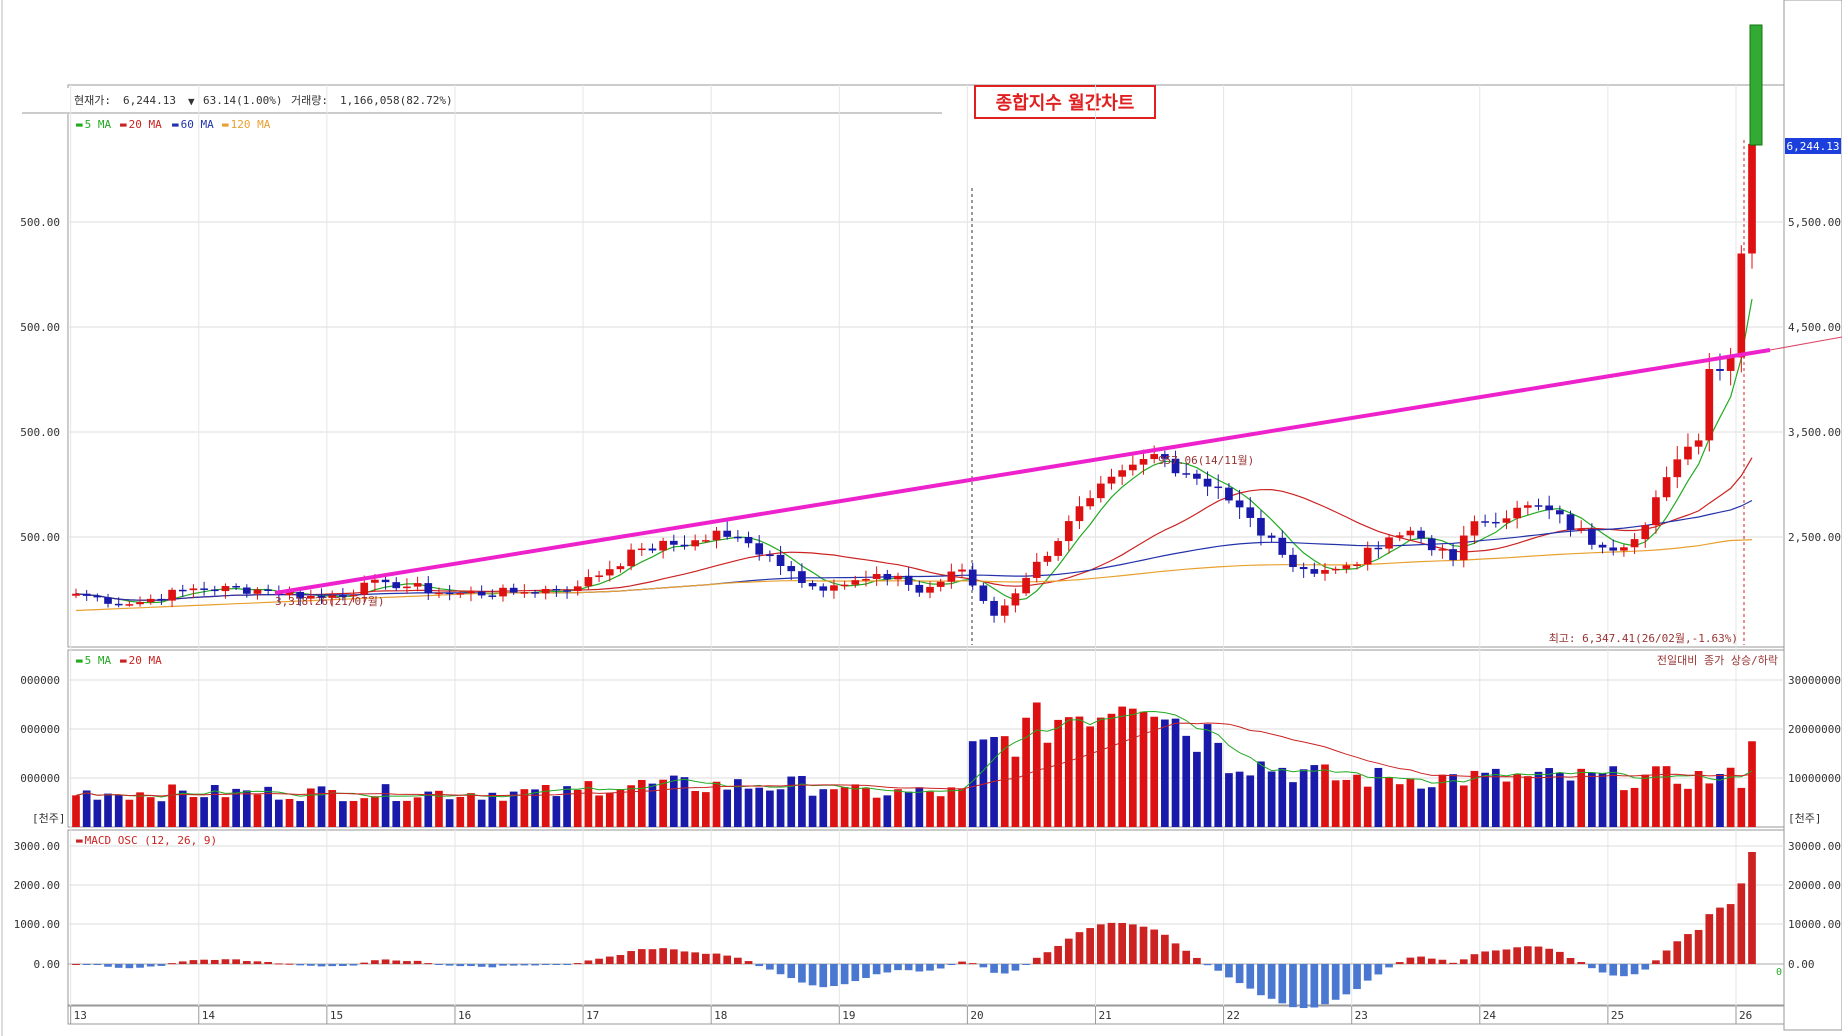 This screenshot has height=1036, width=1842. Describe the element at coordinates (1643, 638) in the screenshot. I see `annotation-high: 최고: 6,347.41(26/02월,-1.63%)` at that location.